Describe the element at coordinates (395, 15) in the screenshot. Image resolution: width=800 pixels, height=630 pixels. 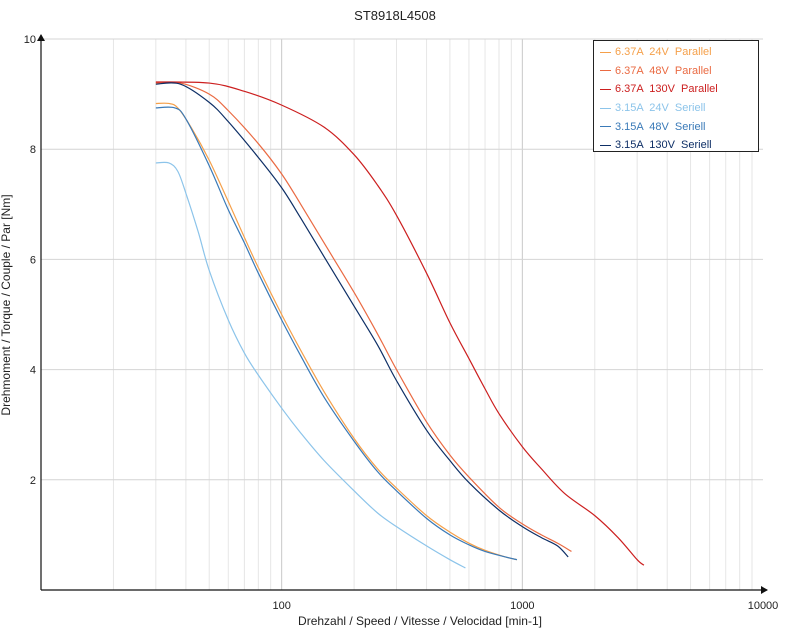
I see `chart-title: ST8918L4508` at that location.